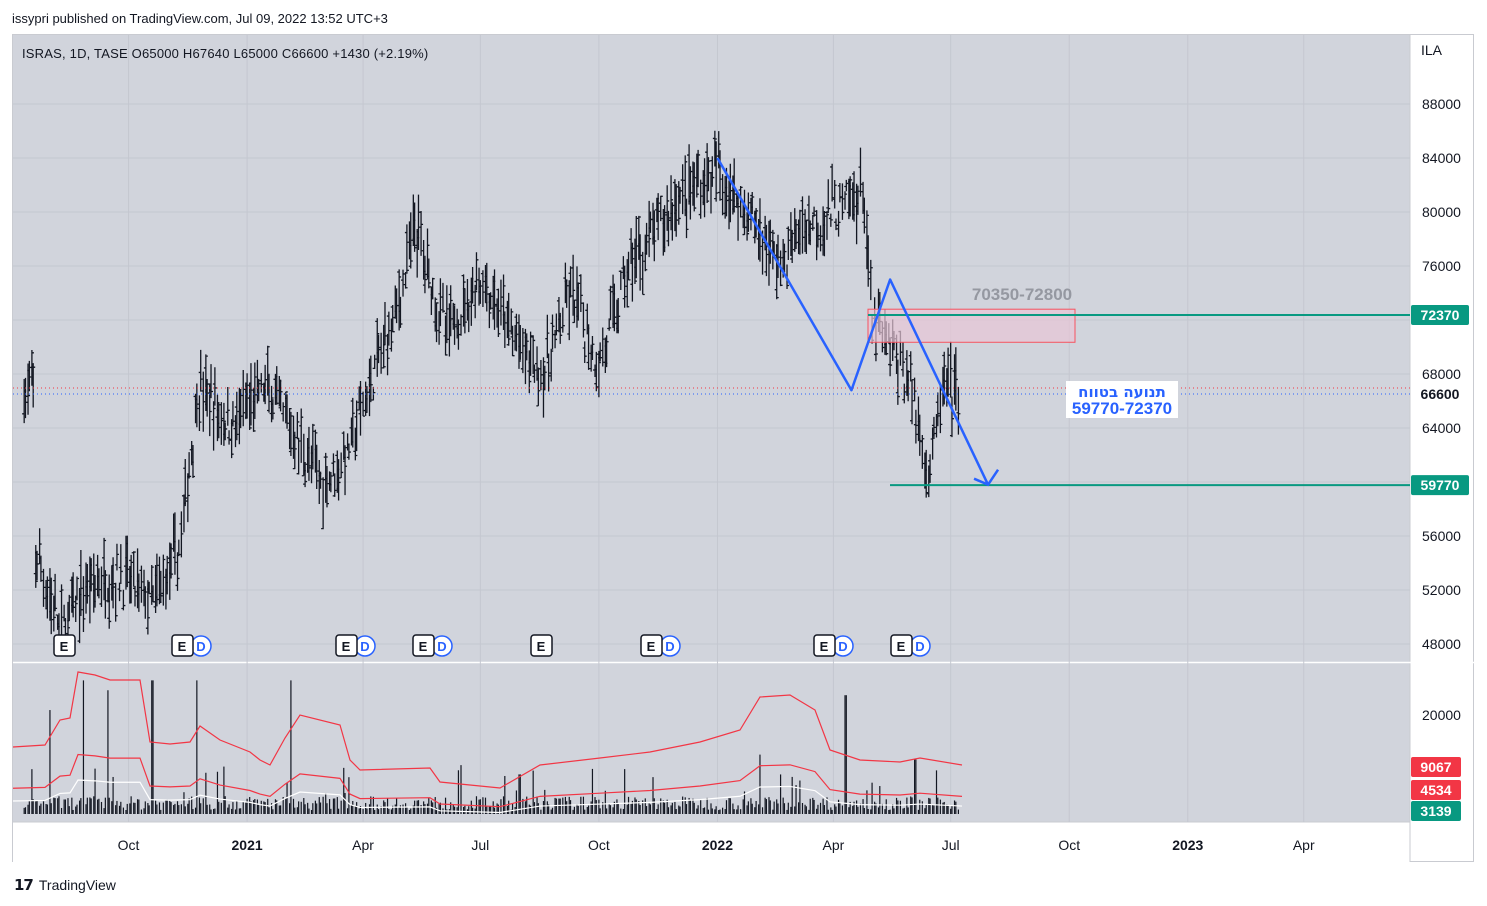 The height and width of the screenshot is (906, 1487). I want to click on time-tick: Apr, so click(1304, 845).